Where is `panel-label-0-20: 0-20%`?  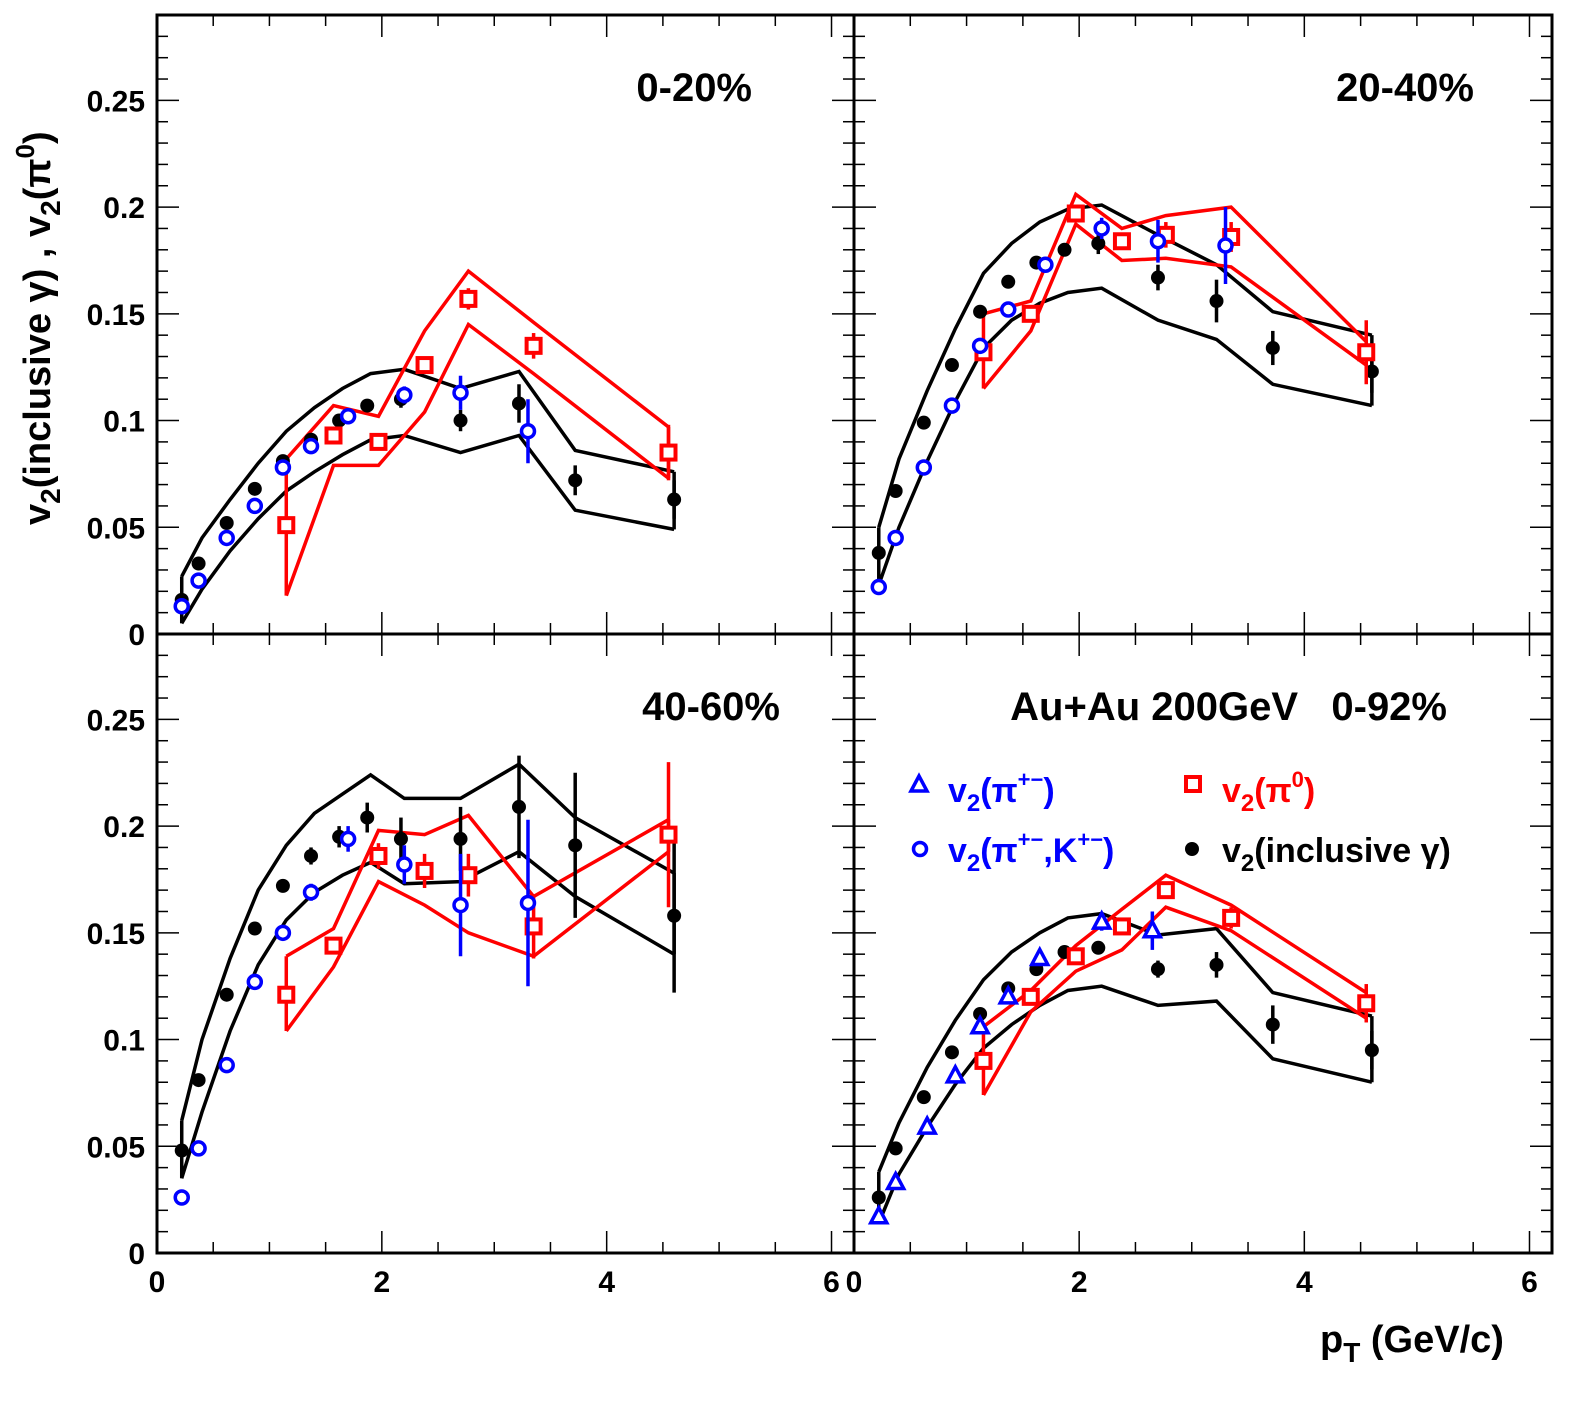 panel-label-0-20: 0-20% is located at coordinates (694, 88).